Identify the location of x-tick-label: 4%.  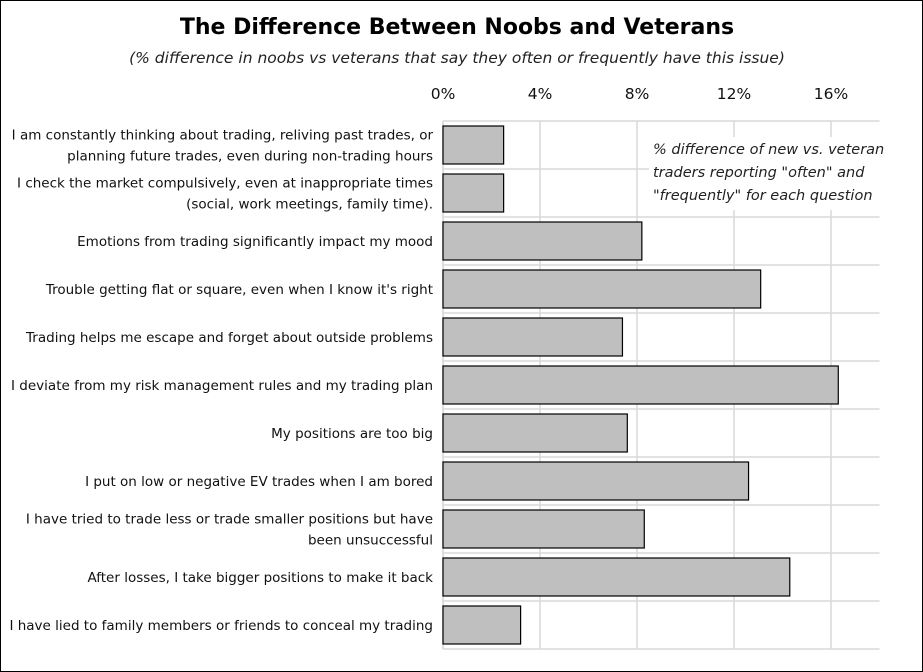
(540, 94).